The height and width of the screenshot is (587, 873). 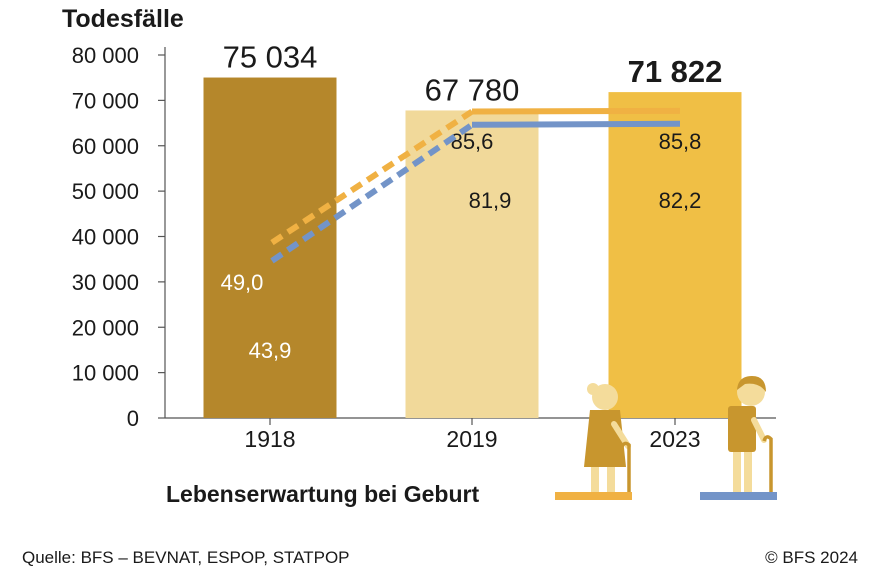 I want to click on y-tick-label: 80 000, so click(x=105, y=55).